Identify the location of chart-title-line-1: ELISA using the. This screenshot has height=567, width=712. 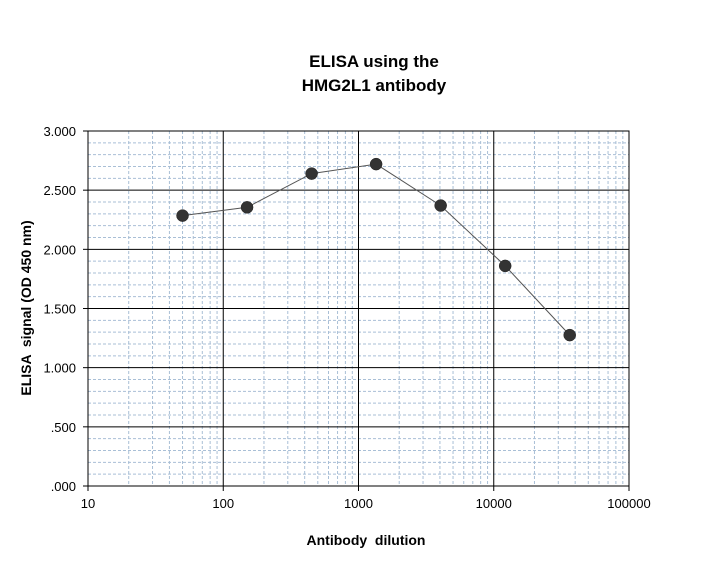
(374, 61).